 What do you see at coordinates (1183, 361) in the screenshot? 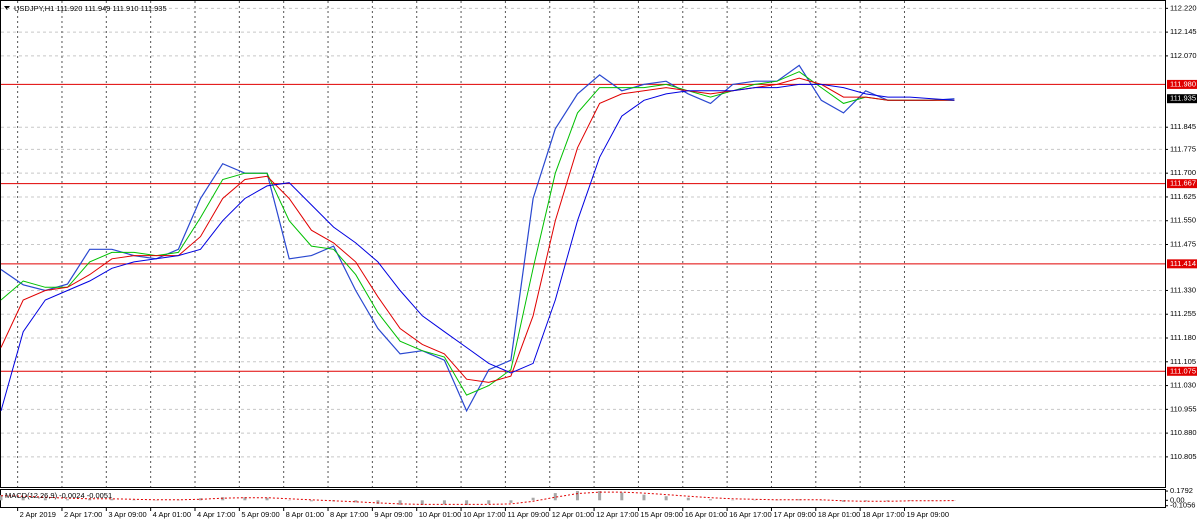
I see `y-tick-label: 111.105` at bounding box center [1183, 361].